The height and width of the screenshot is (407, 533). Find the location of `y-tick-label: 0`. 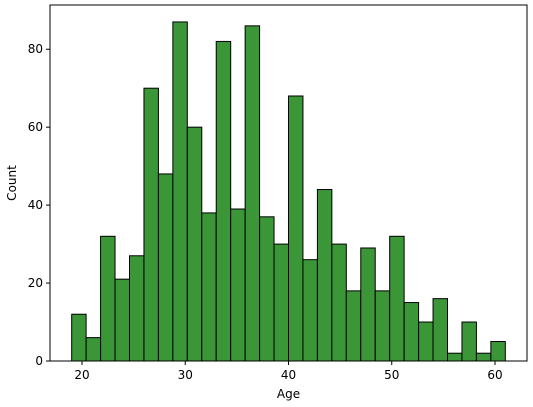

y-tick-label: 0 is located at coordinates (39, 361).